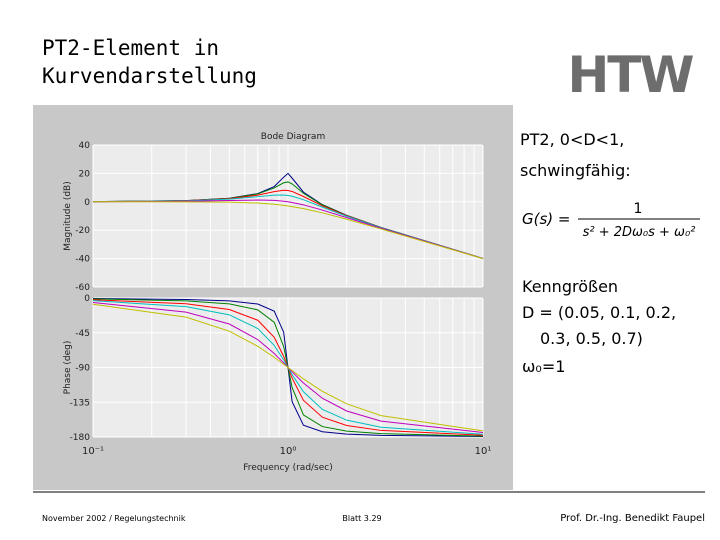  I want to click on chart-title: Bode Diagram, so click(293, 137).